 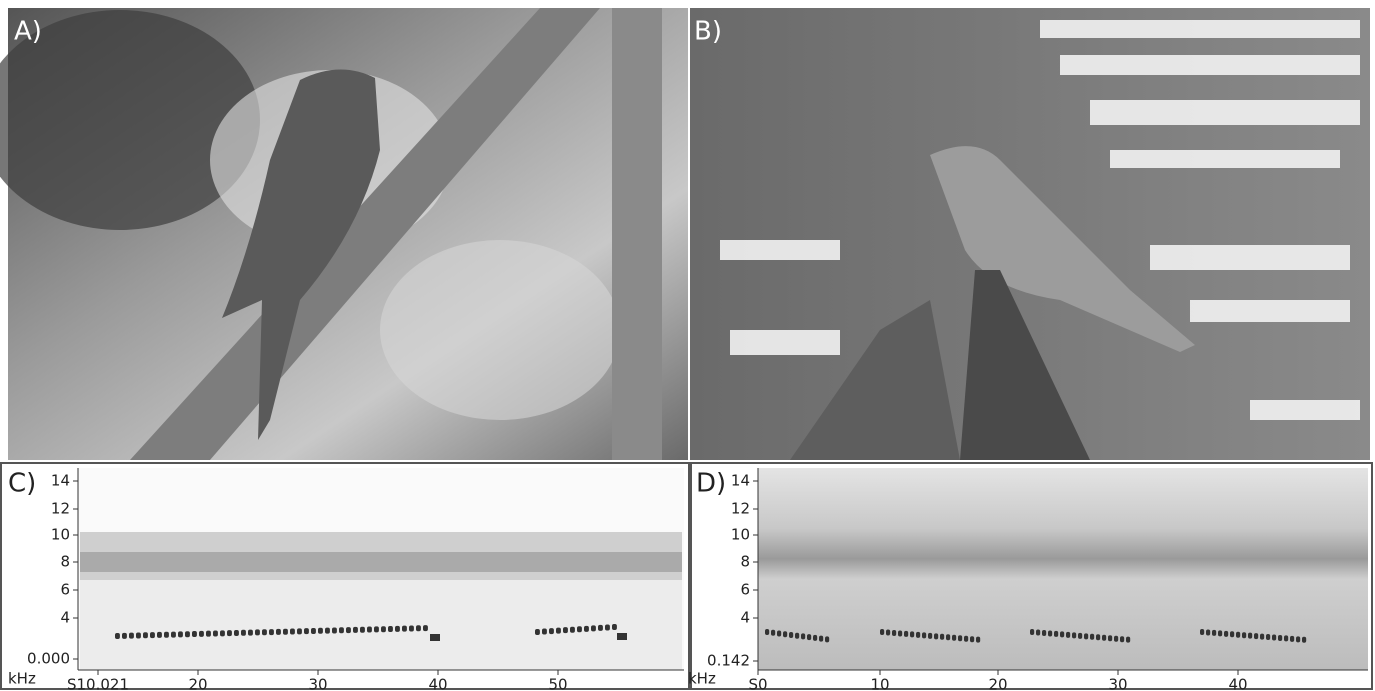 What do you see at coordinates (60, 535) in the screenshot?
I see `y-tick-label: 10` at bounding box center [60, 535].